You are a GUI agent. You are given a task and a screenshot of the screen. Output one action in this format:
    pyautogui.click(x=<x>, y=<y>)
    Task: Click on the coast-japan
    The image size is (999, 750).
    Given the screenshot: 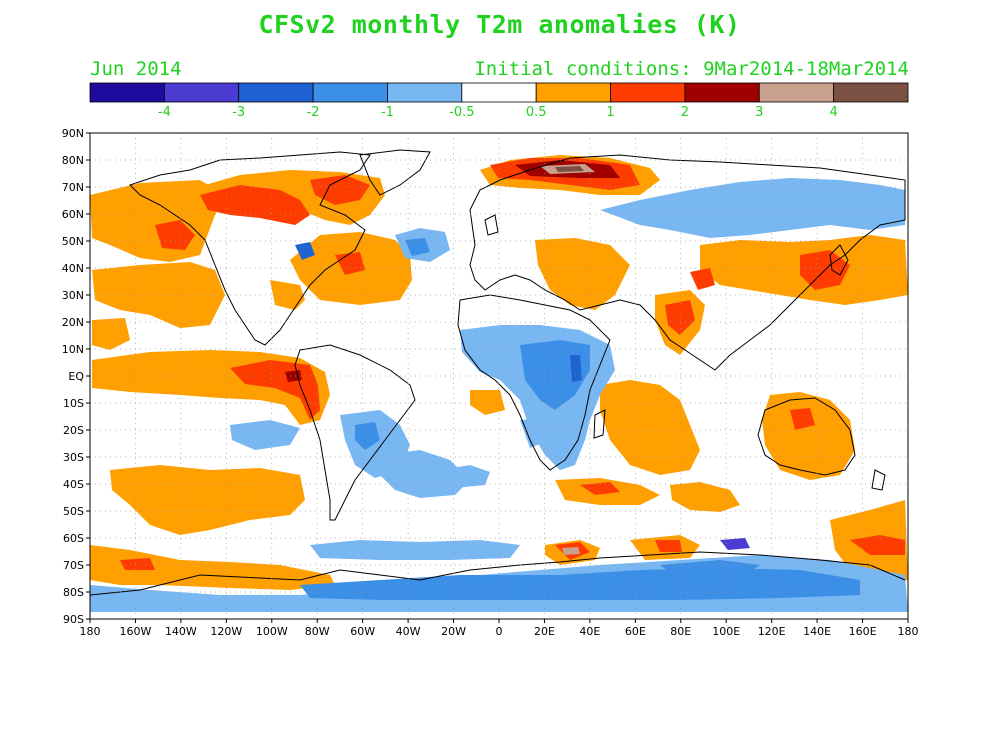 What is the action you would take?
    pyautogui.click(x=839, y=260)
    